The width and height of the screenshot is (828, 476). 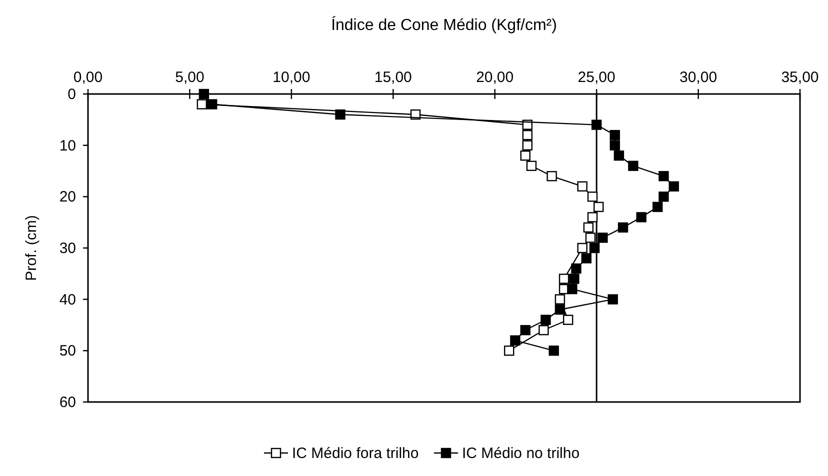 I want to click on y-tick-label: 0, so click(x=72, y=94).